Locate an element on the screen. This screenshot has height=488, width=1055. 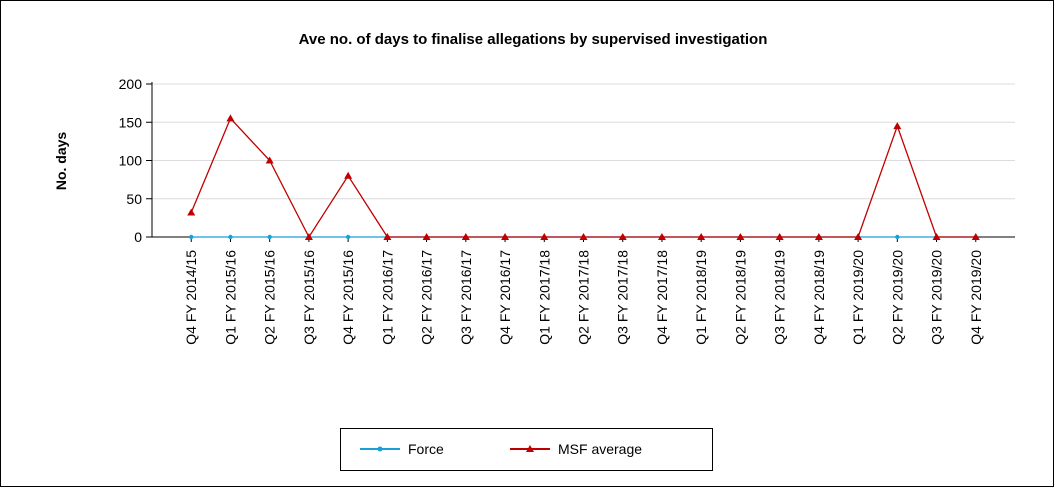
y-tick-label: 50 is located at coordinates (134, 199).